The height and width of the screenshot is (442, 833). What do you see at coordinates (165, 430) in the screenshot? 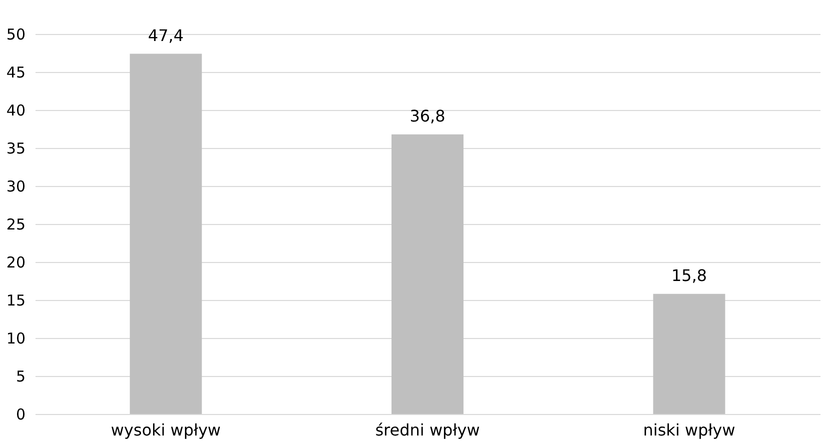
I see `x-tick-label: wysoki wpływ` at bounding box center [165, 430].